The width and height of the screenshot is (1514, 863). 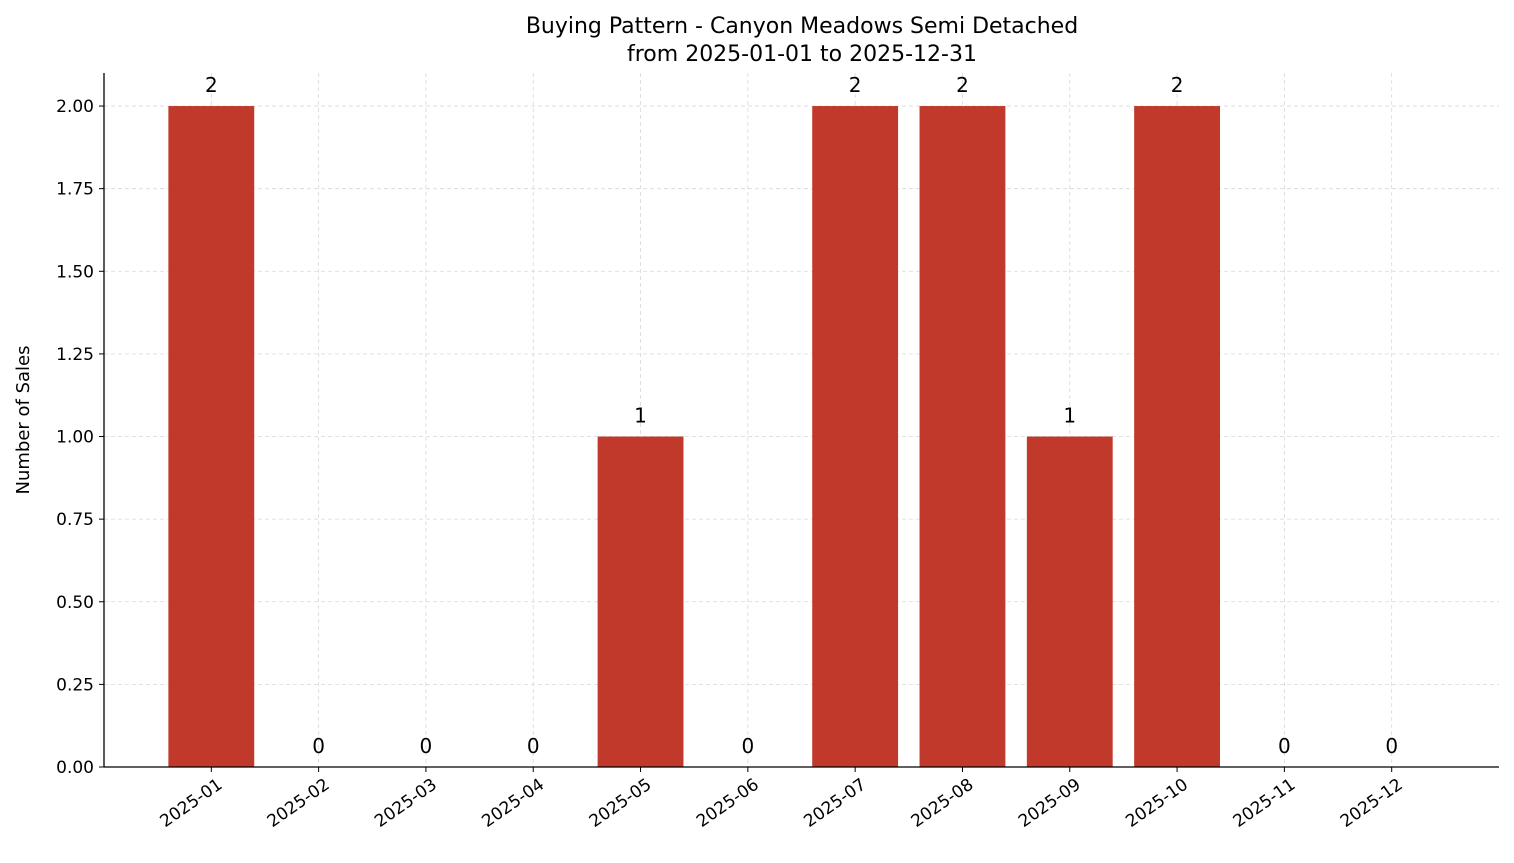 What do you see at coordinates (75, 768) in the screenshot?
I see `y-tick-label: 0.00` at bounding box center [75, 768].